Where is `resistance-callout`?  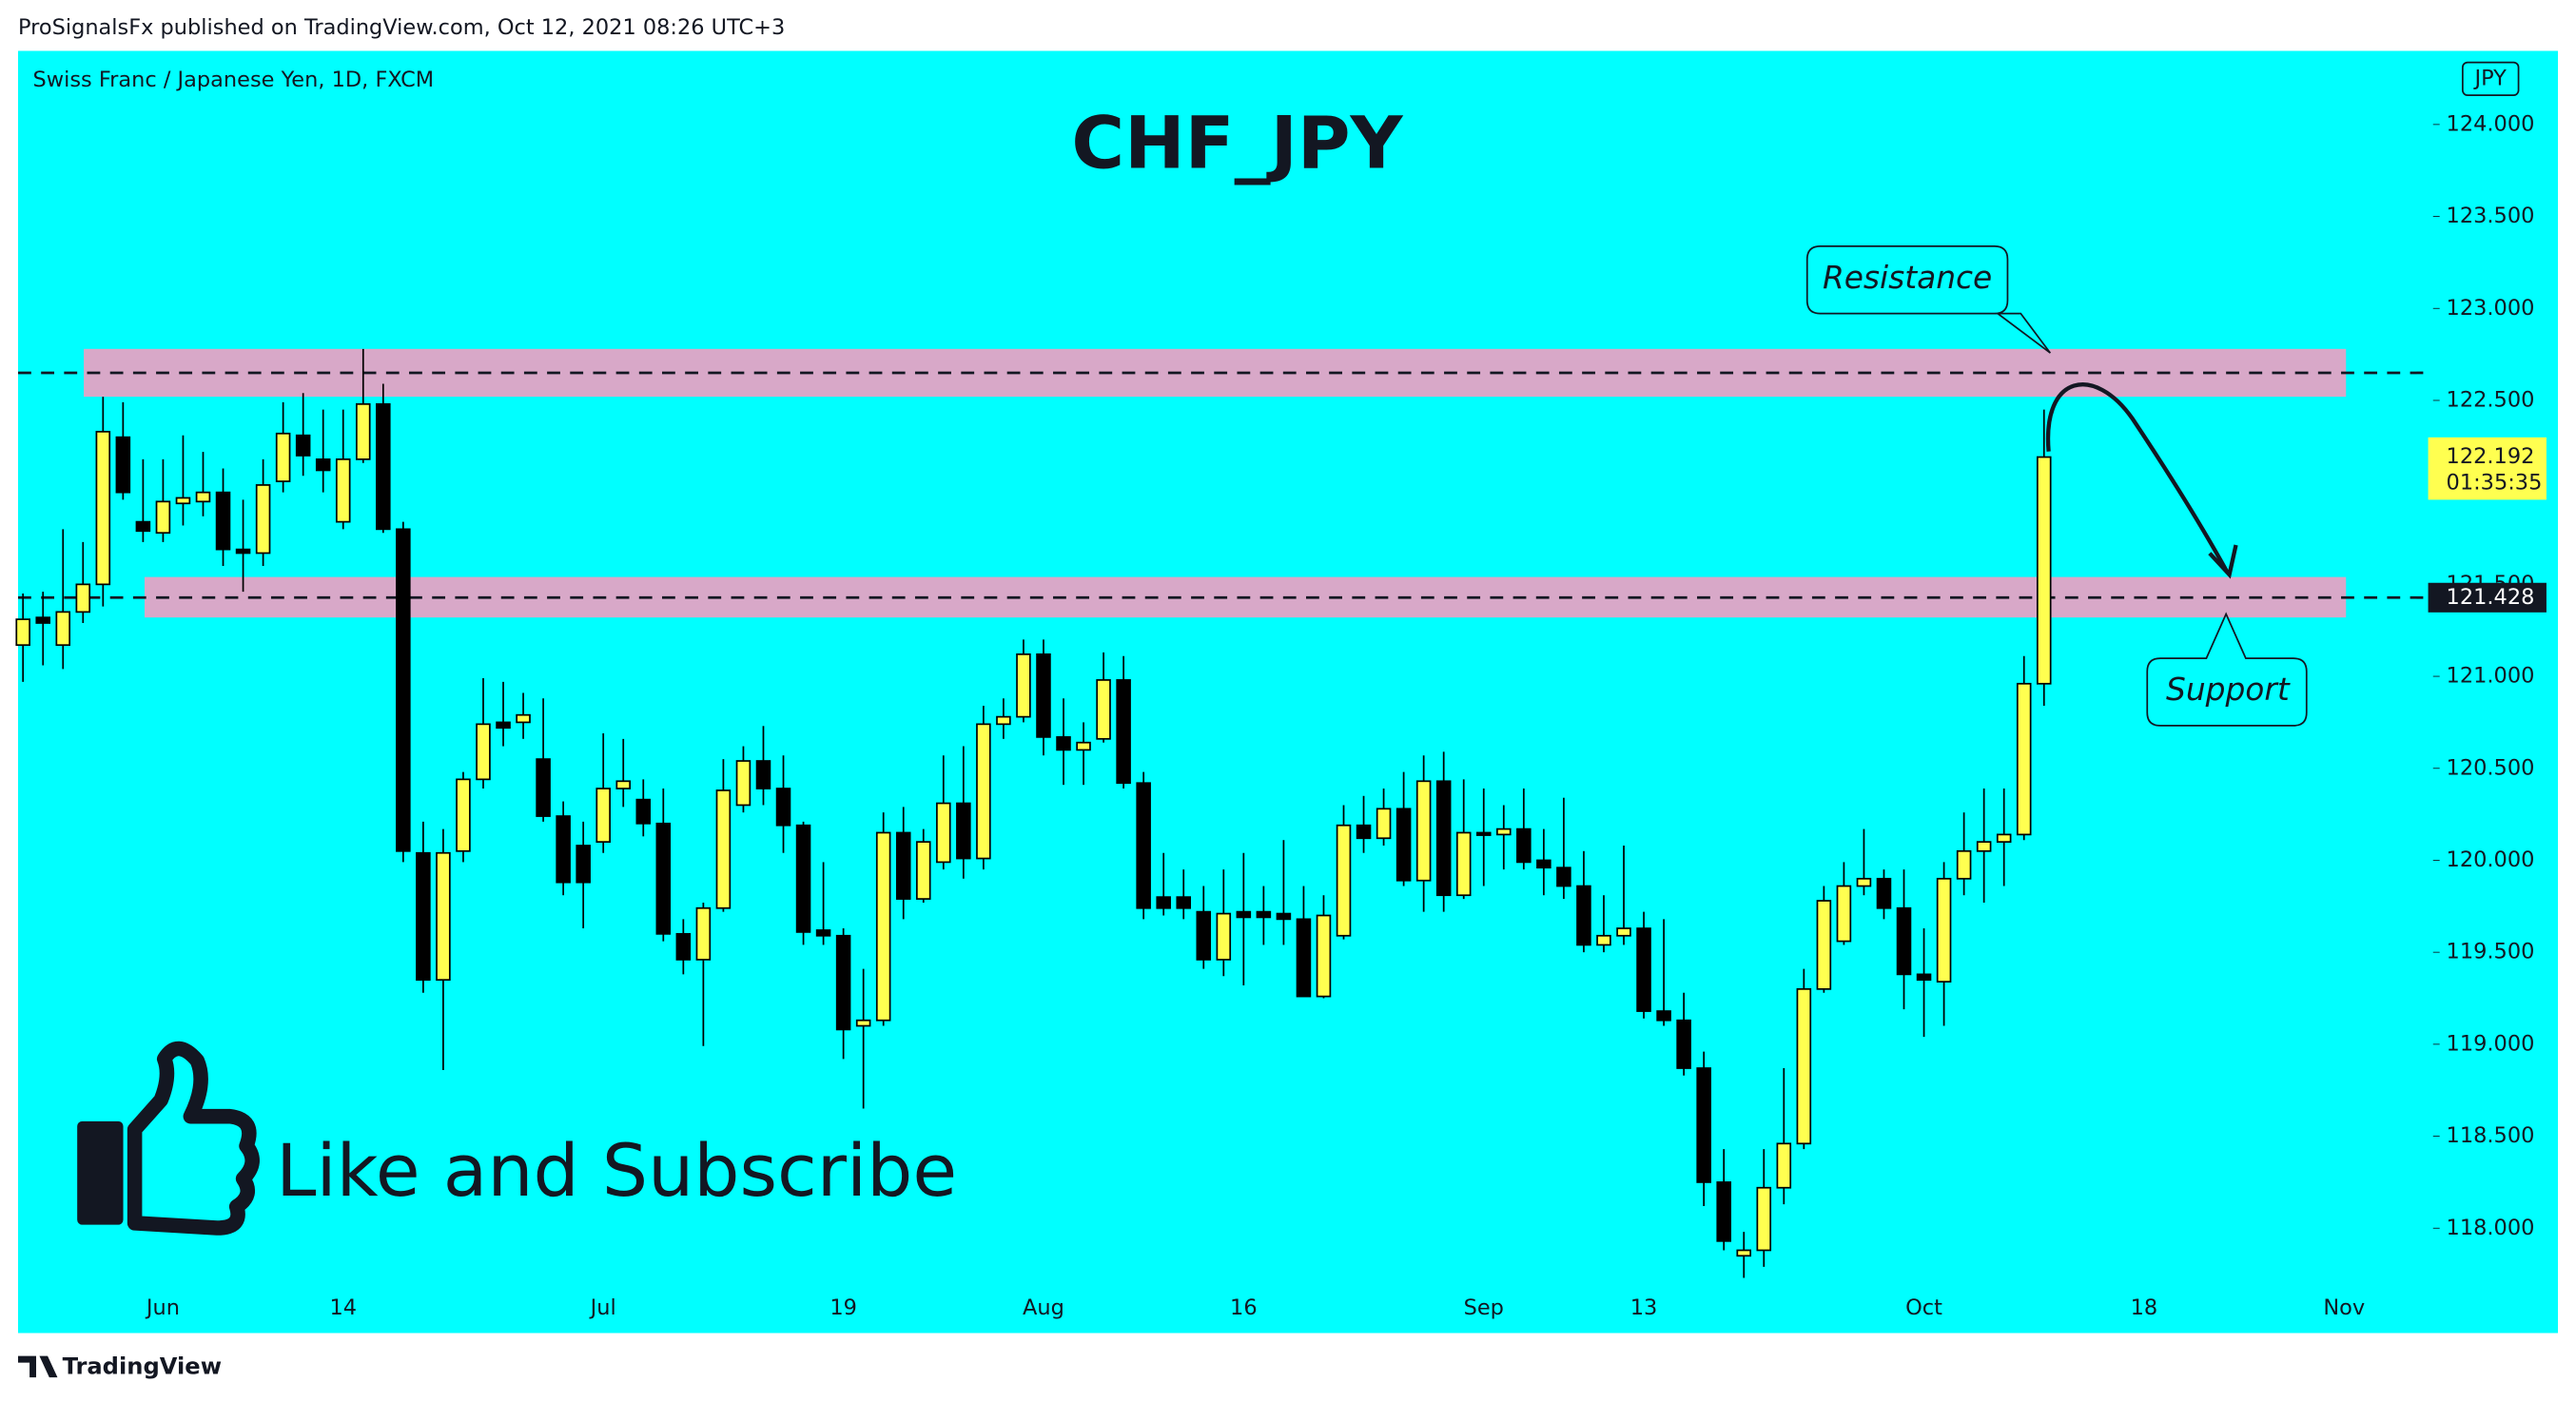 resistance-callout is located at coordinates (1929, 299).